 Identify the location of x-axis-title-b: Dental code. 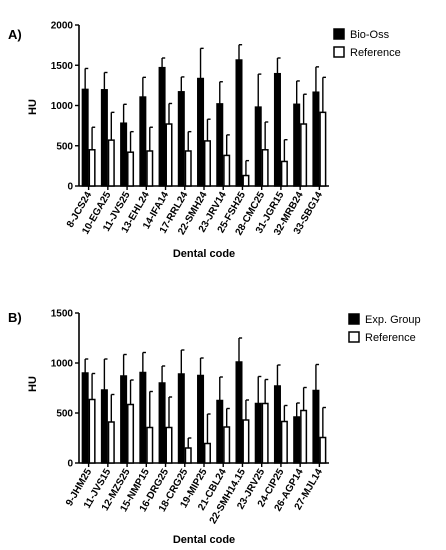
(204, 540).